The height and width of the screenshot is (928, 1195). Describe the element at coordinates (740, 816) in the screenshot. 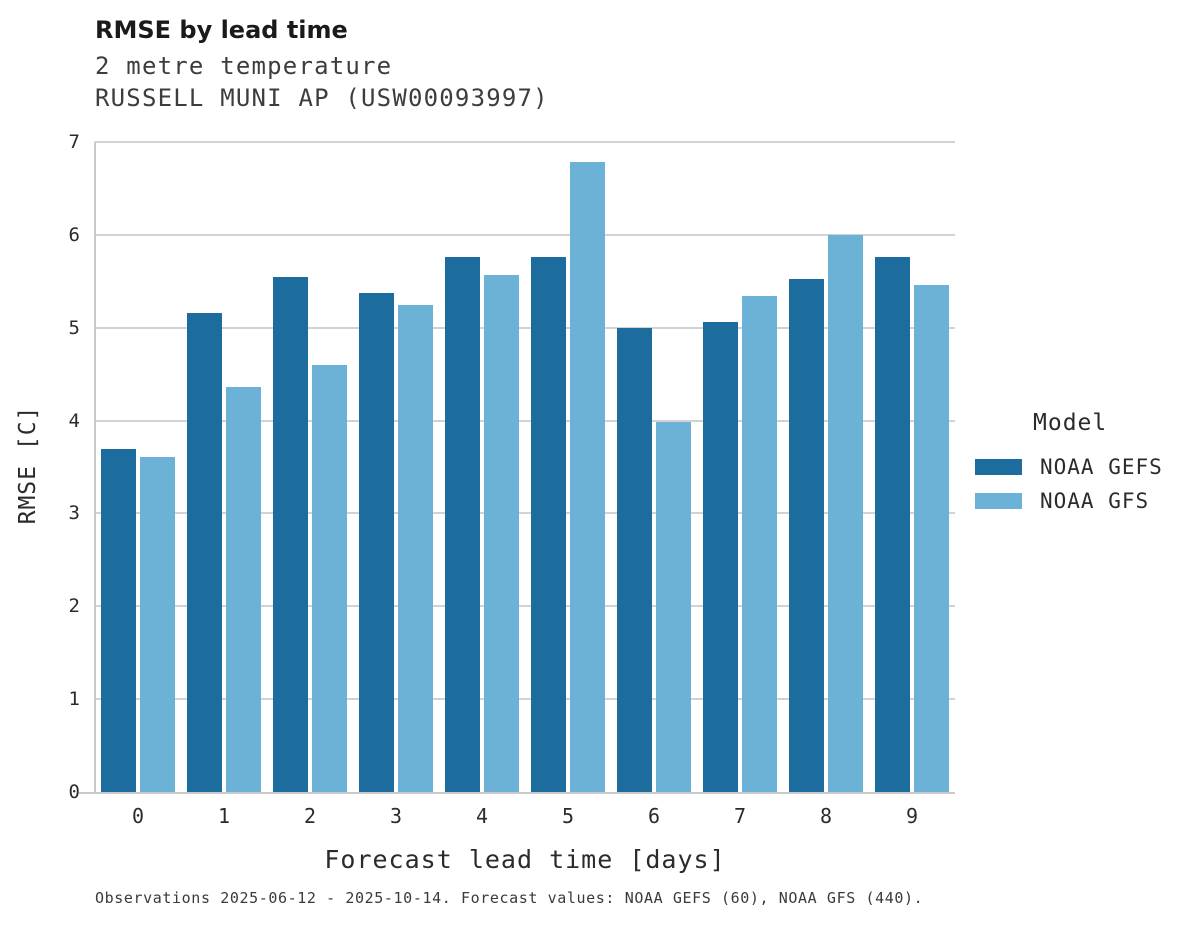

I see `x-tick-label-7: 7` at that location.